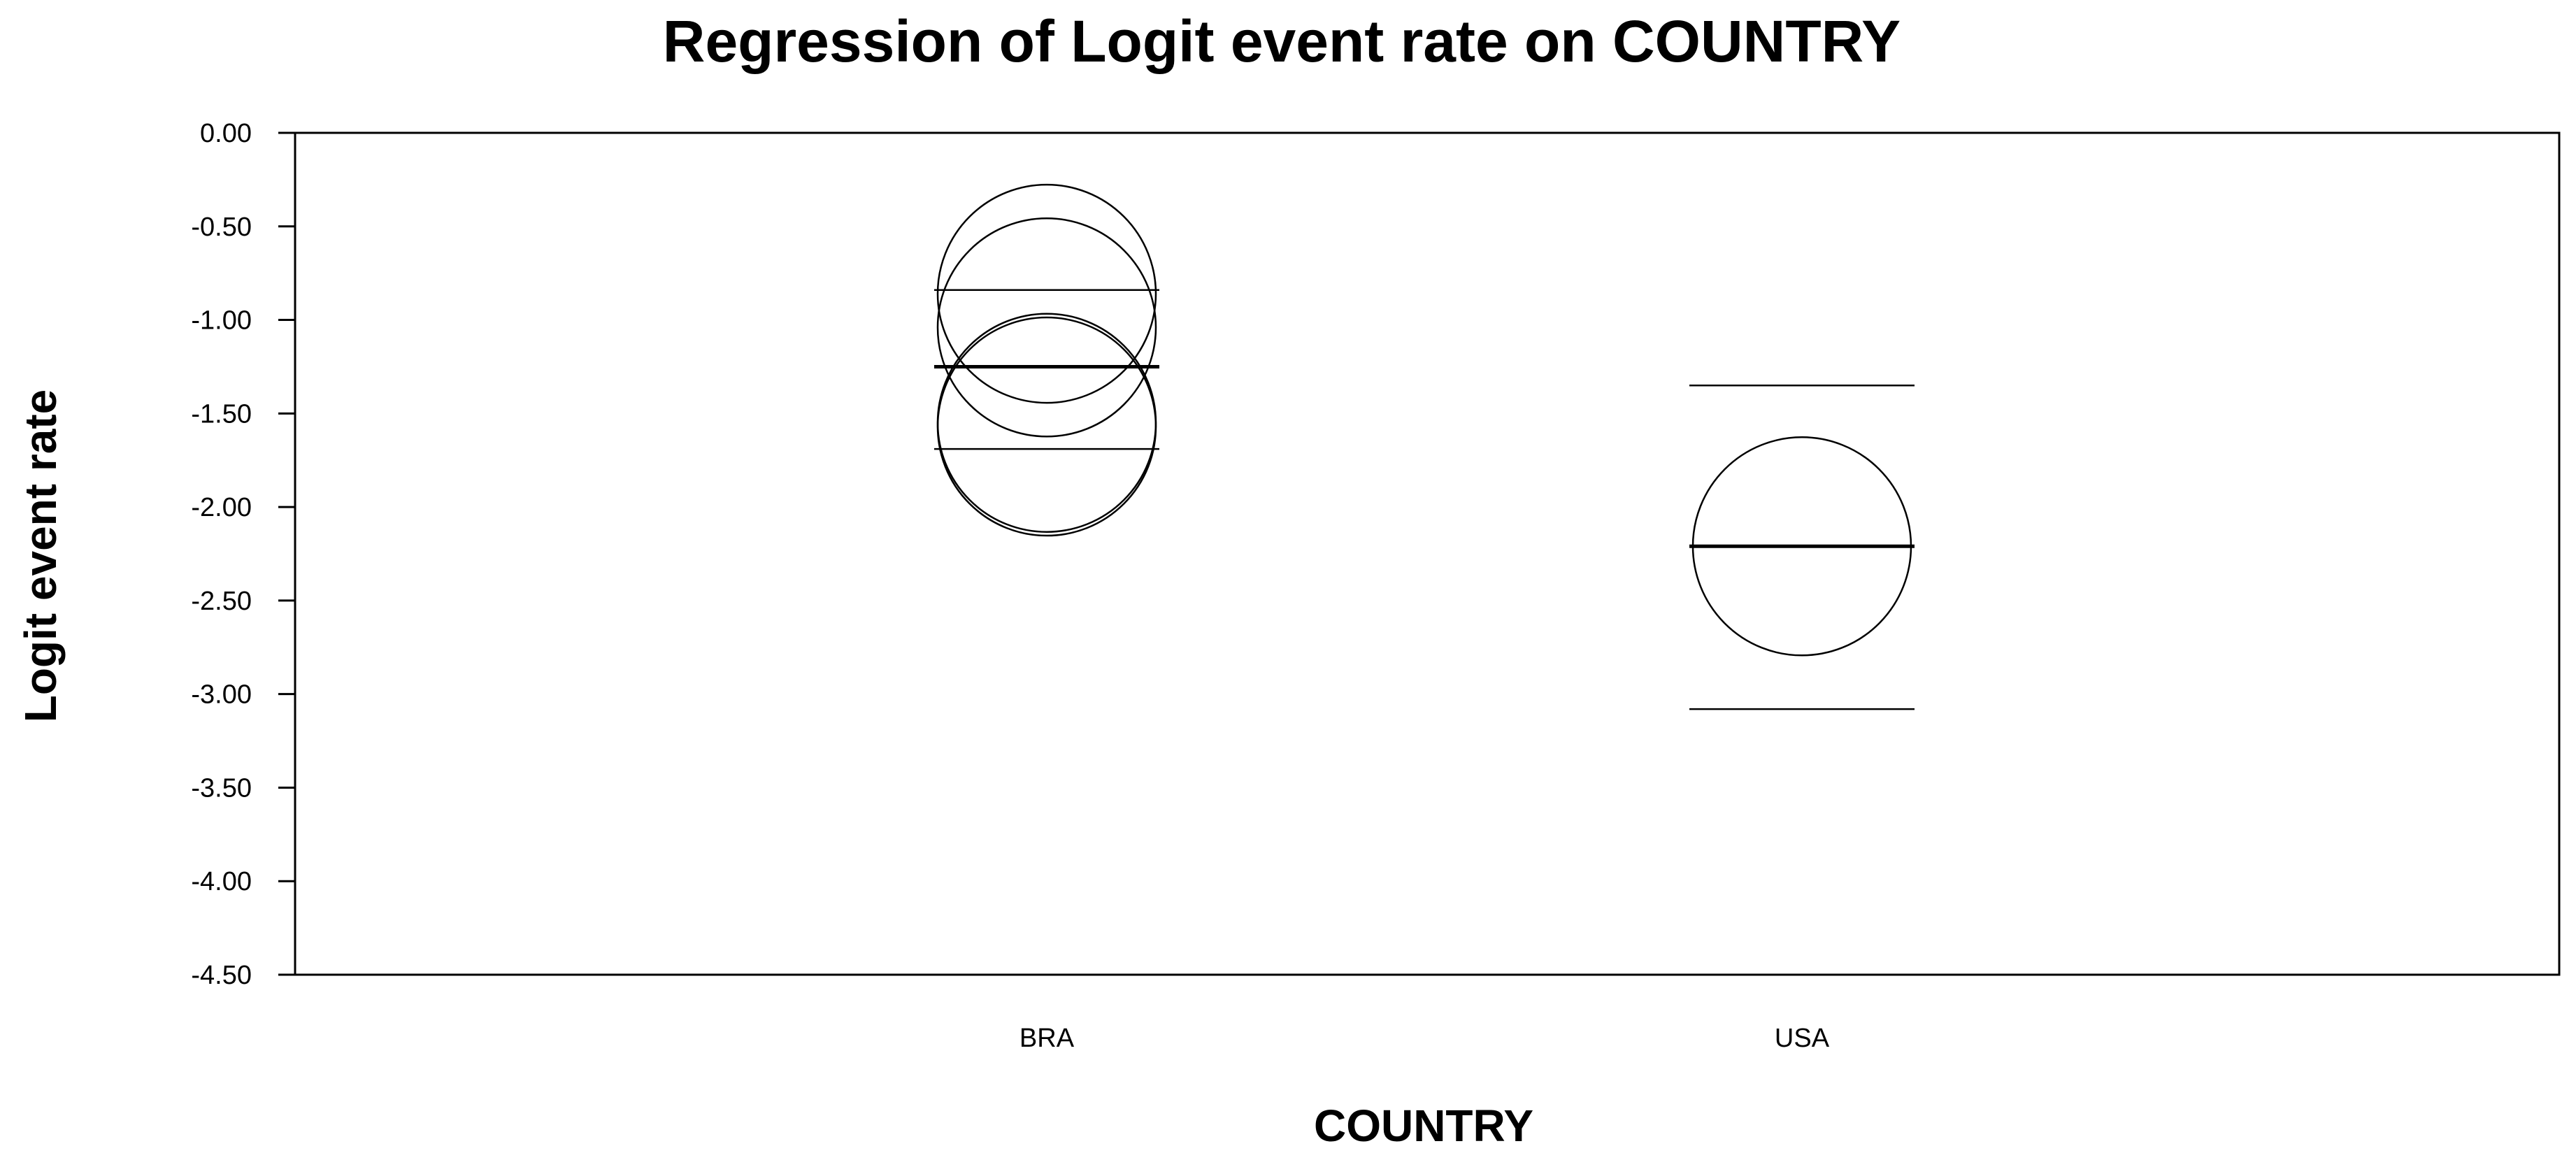 The width and height of the screenshot is (2576, 1160). I want to click on y-tick-label: -2.00, so click(221, 508).